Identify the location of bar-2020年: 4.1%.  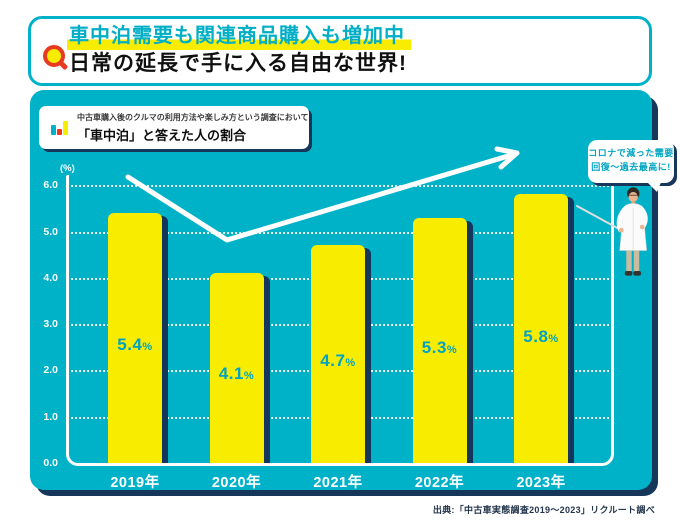
(236, 368).